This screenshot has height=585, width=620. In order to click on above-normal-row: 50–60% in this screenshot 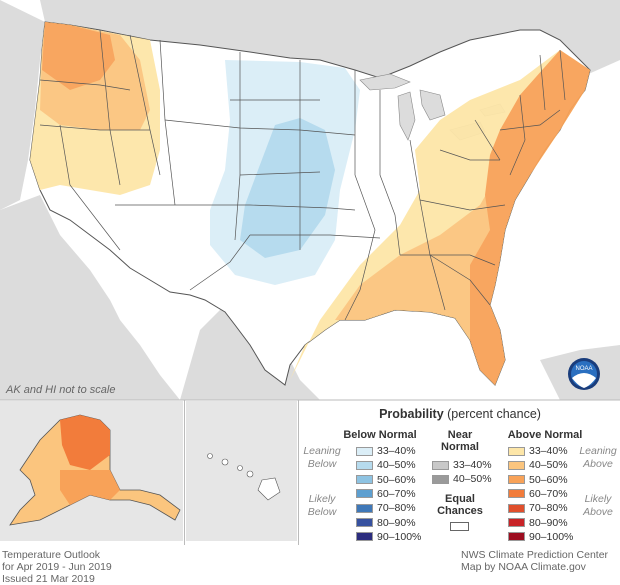, I will do `click(538, 480)`.